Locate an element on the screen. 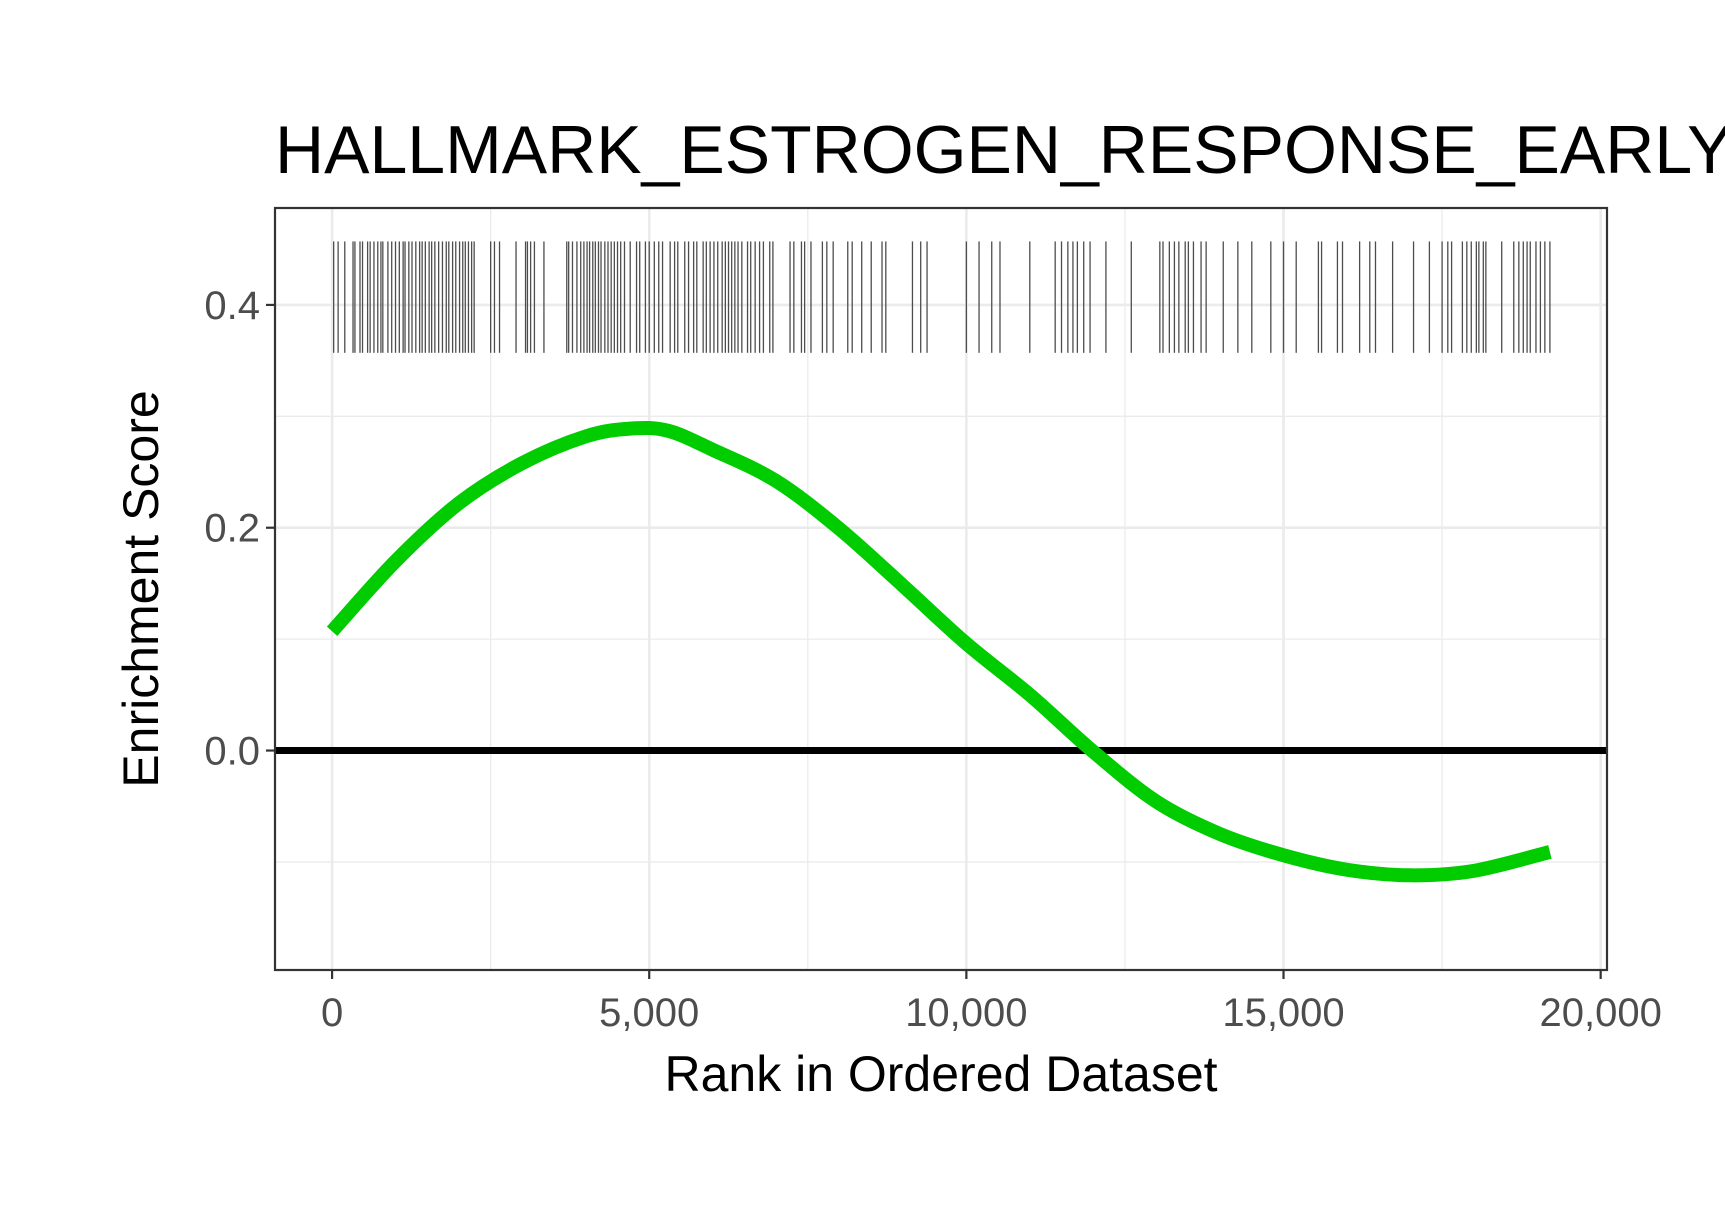  y-axis-title: Enrichment Score is located at coordinates (141, 588).